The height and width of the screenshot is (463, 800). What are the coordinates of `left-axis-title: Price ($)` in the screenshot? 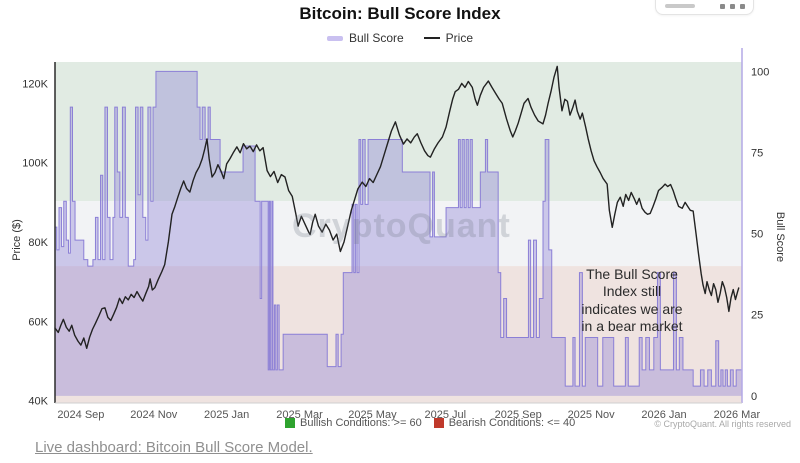 It's located at (17, 240).